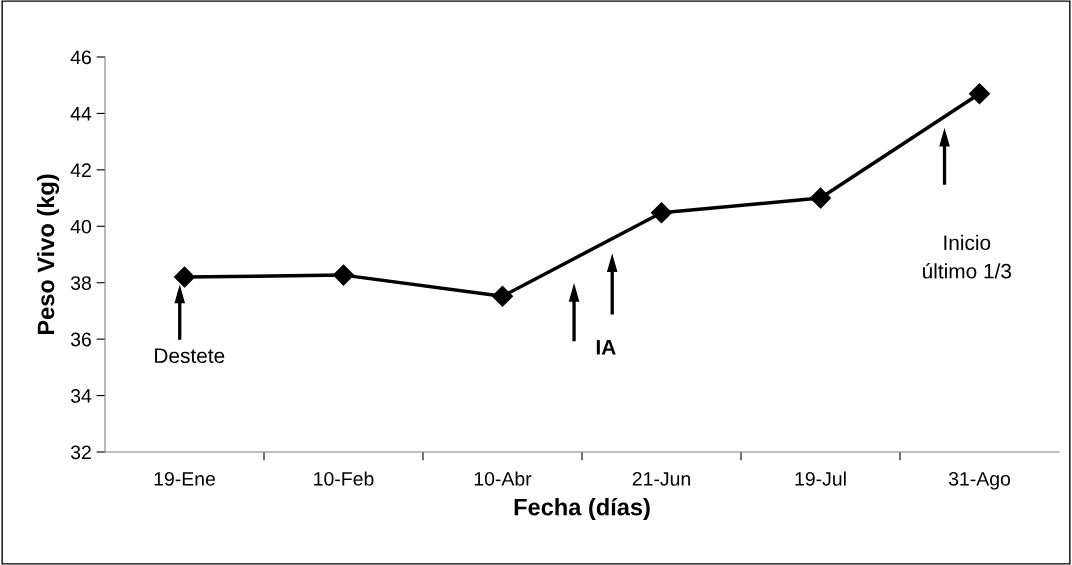  What do you see at coordinates (81, 114) in the screenshot?
I see `y-tick-label: 44` at bounding box center [81, 114].